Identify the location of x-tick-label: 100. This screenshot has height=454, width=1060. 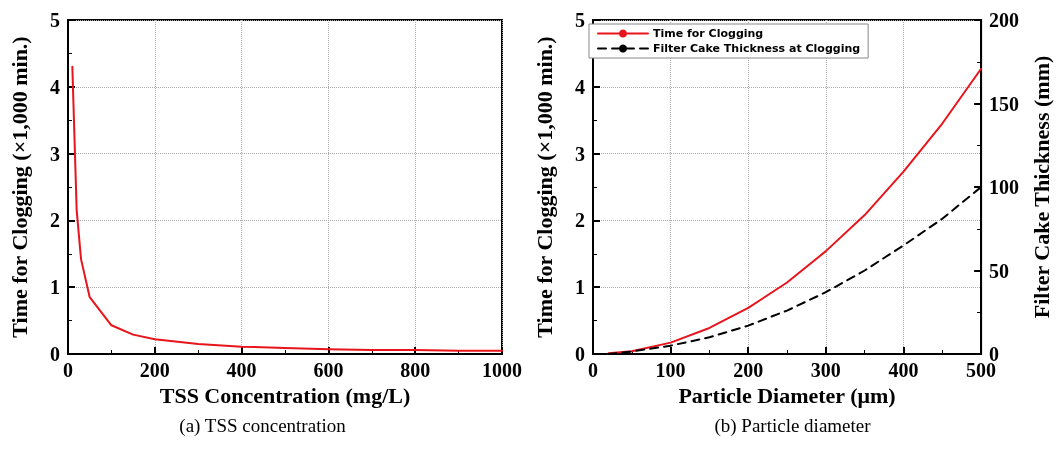
(670, 370).